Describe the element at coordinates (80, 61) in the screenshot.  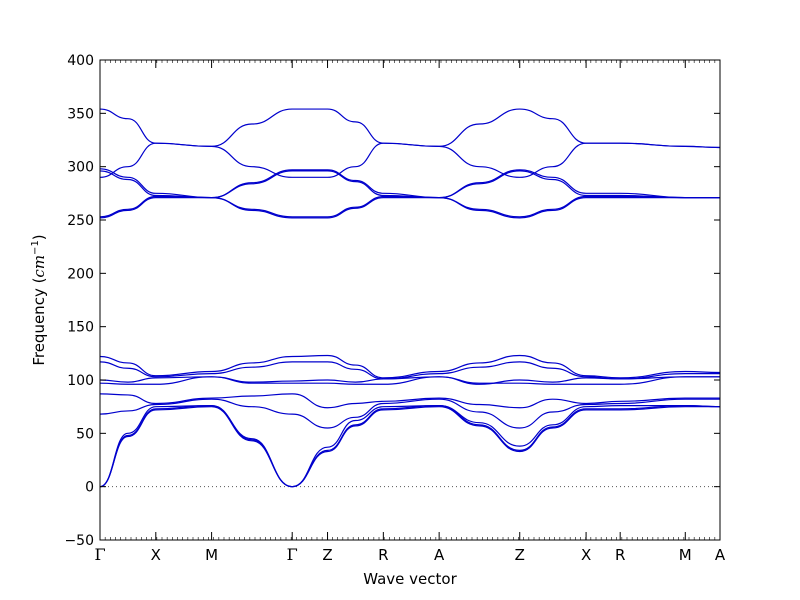
I see `y-tick-label: 400` at that location.